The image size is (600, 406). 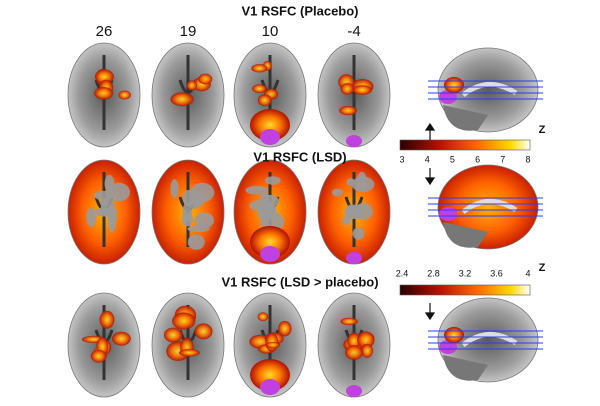 I want to click on colorbar-tick-label: 3.6, so click(x=496, y=273).